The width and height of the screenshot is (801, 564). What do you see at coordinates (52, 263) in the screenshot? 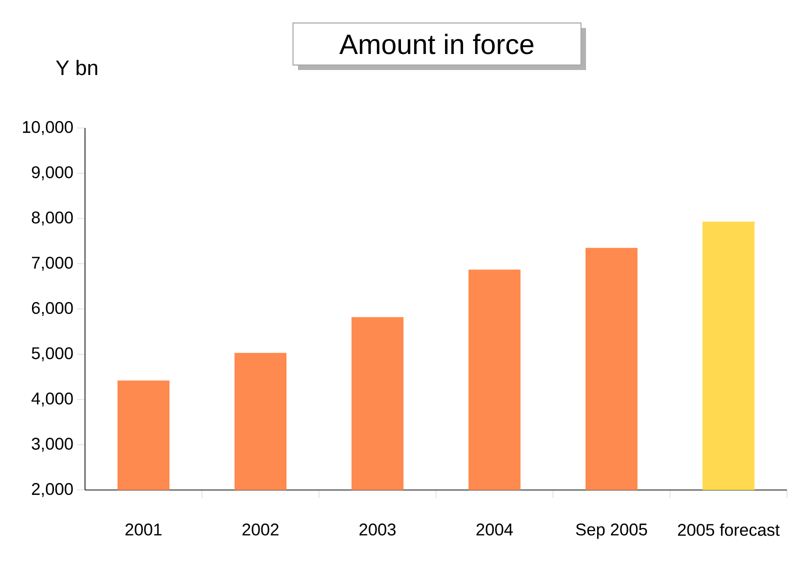
I see `y-tick-label: 7,000` at bounding box center [52, 263].